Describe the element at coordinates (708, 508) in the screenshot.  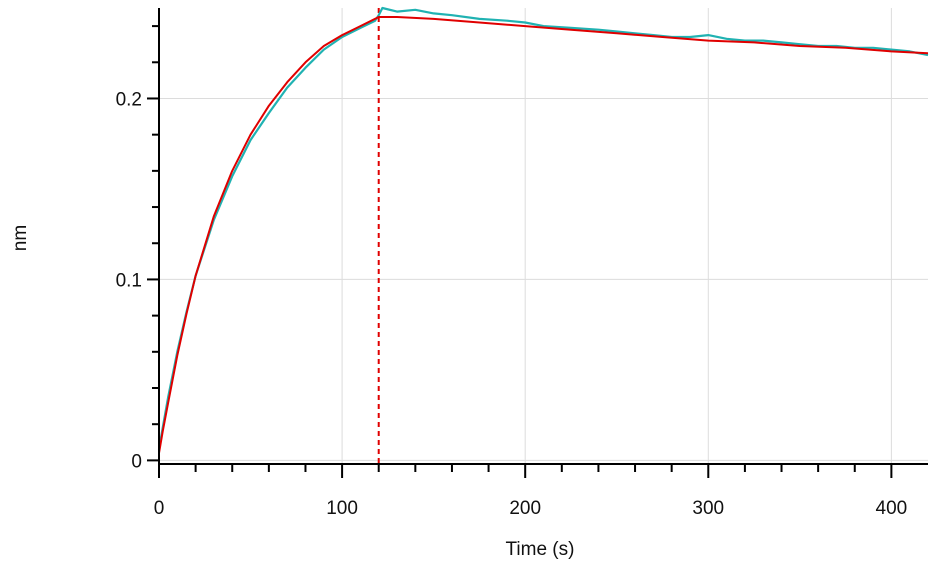
I see `x-tick-label: 300` at that location.